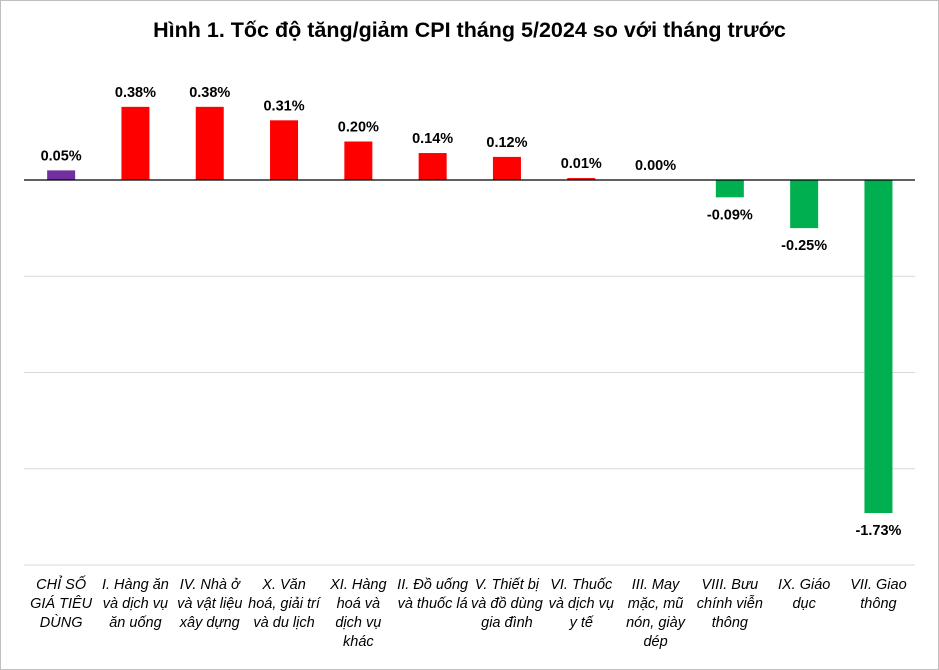 The image size is (939, 670). I want to click on category-label: CHỈ SỐ GIÁ TIÊU DÙNG, so click(61, 604).